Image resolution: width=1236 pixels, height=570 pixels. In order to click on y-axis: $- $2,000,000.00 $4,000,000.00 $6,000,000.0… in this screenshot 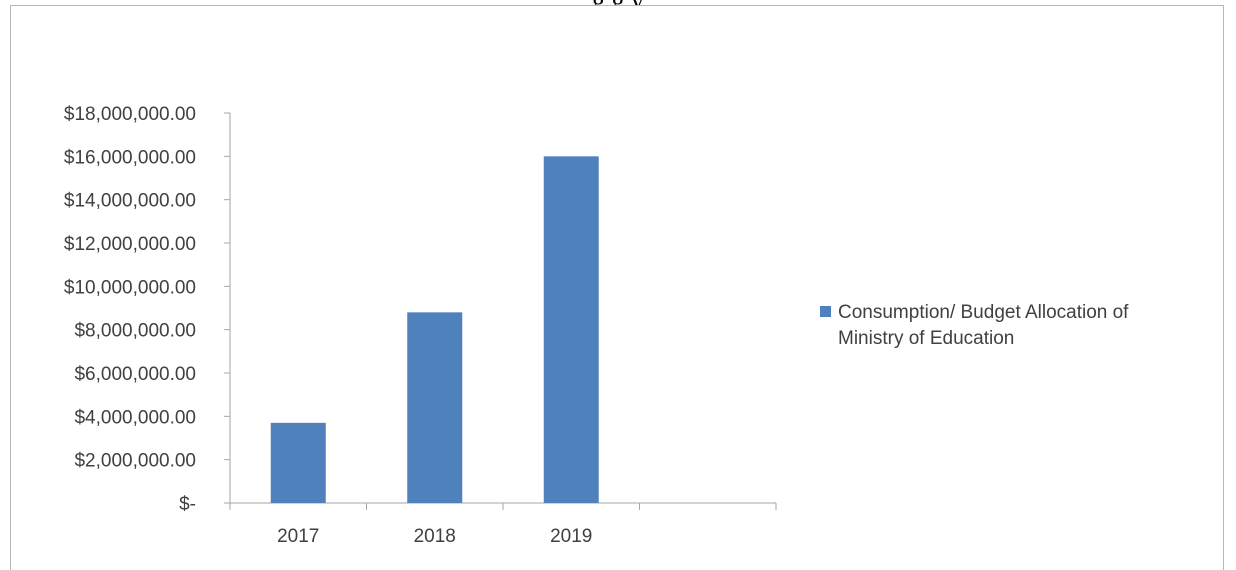, I will do `click(147, 309)`.